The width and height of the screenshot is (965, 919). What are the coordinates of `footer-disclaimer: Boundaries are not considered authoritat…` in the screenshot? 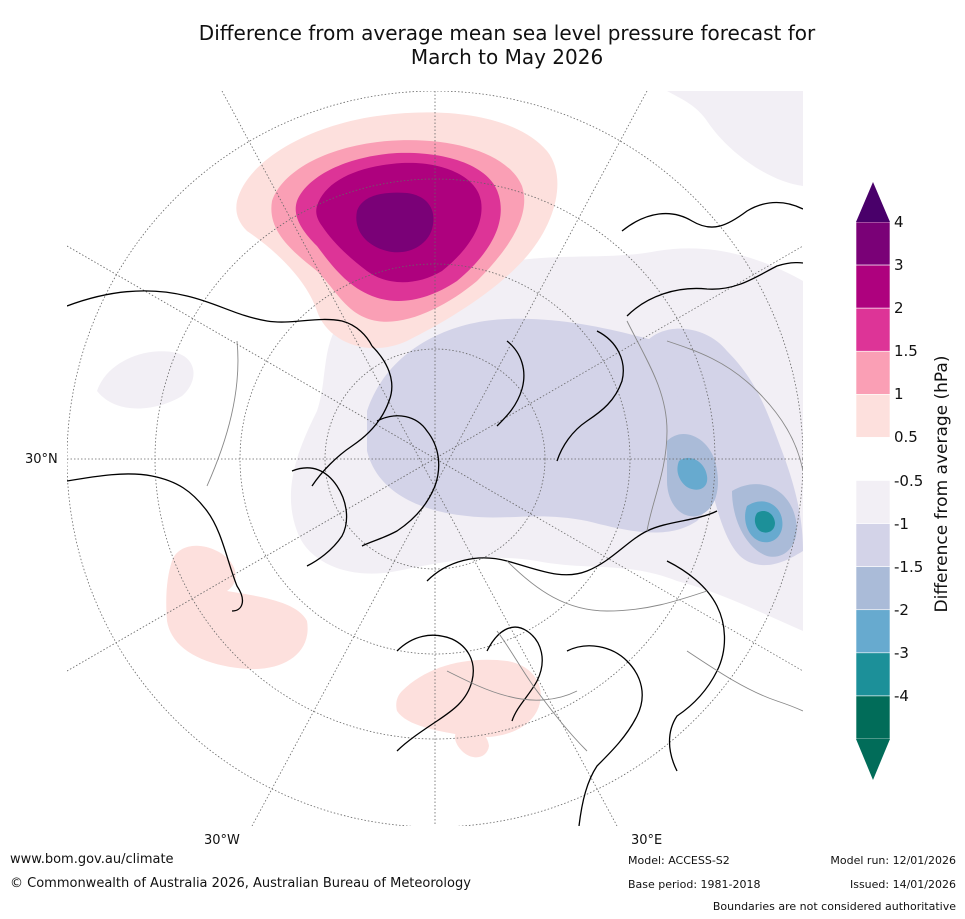 It's located at (834, 906).